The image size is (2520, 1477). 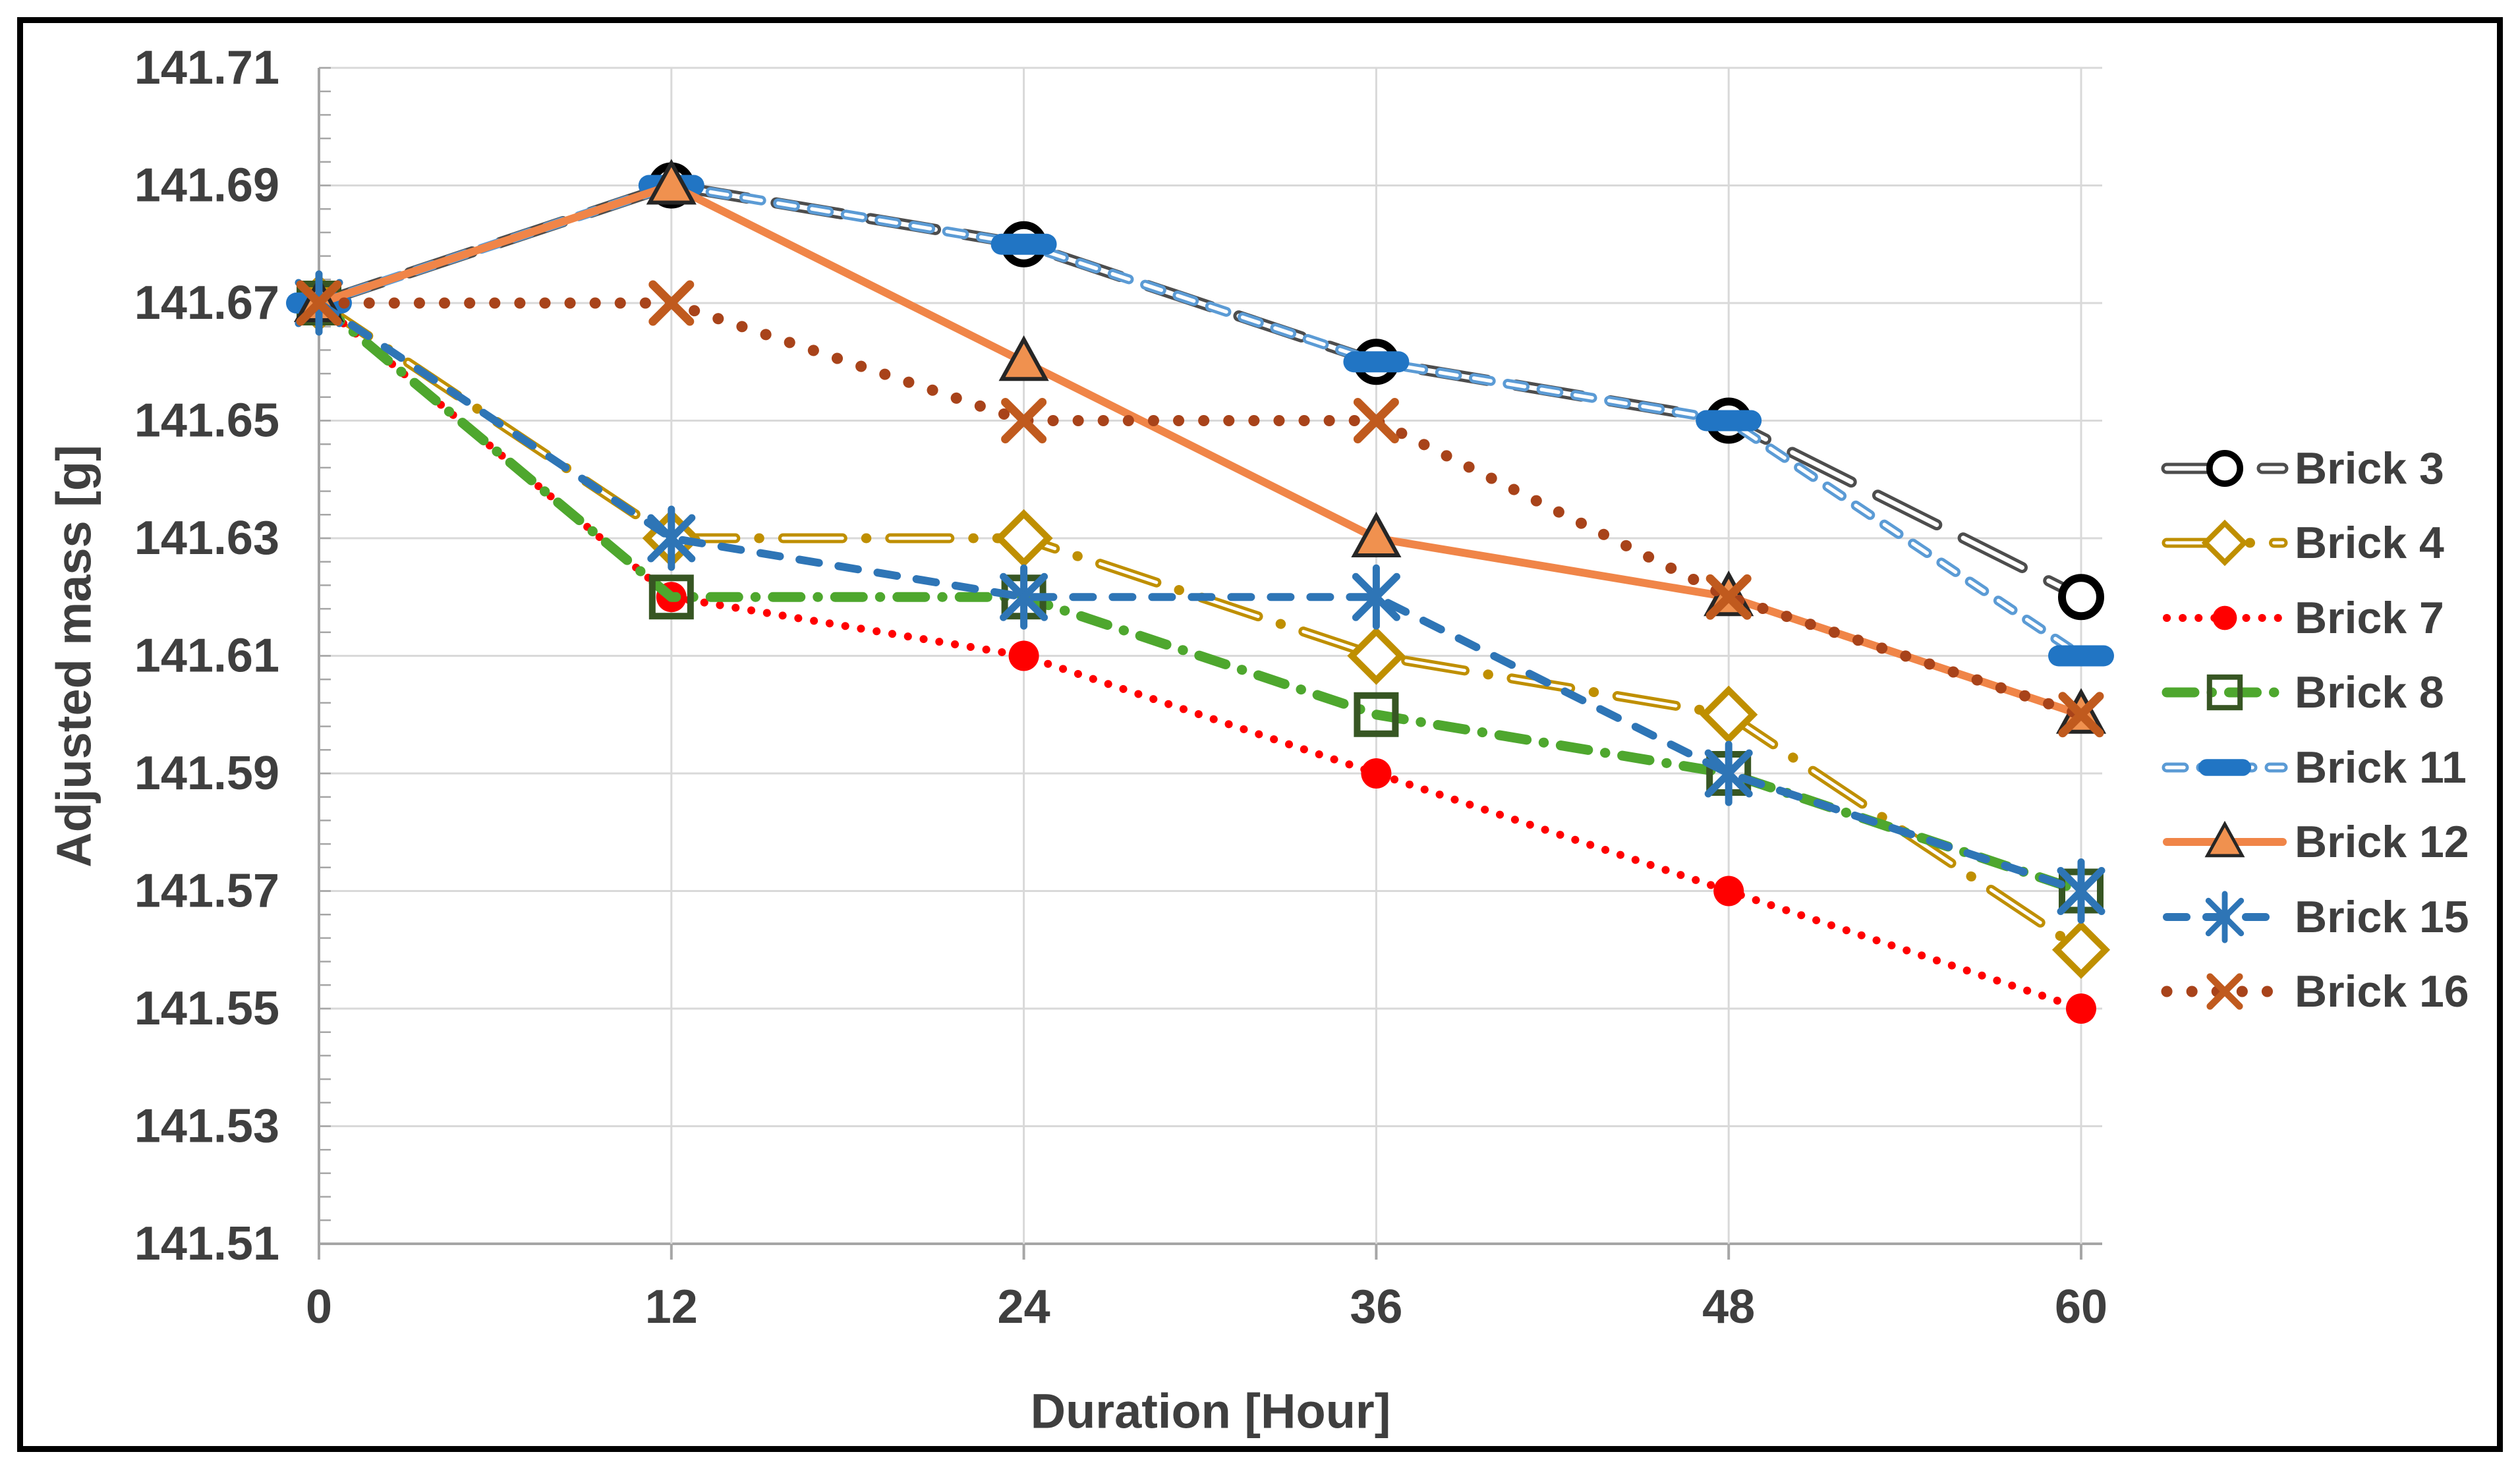 I want to click on y-tick-label: 141.55, so click(x=206, y=1008).